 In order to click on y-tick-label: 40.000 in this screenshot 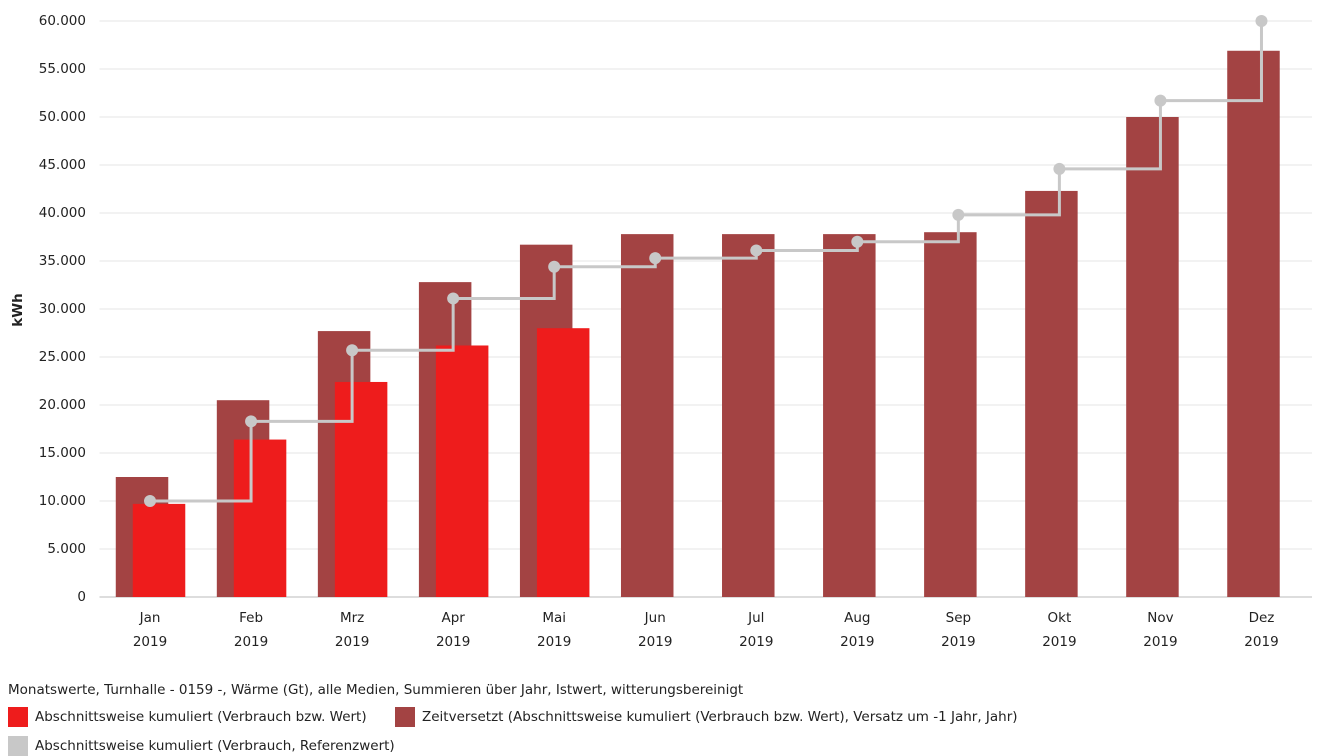, I will do `click(62, 213)`.